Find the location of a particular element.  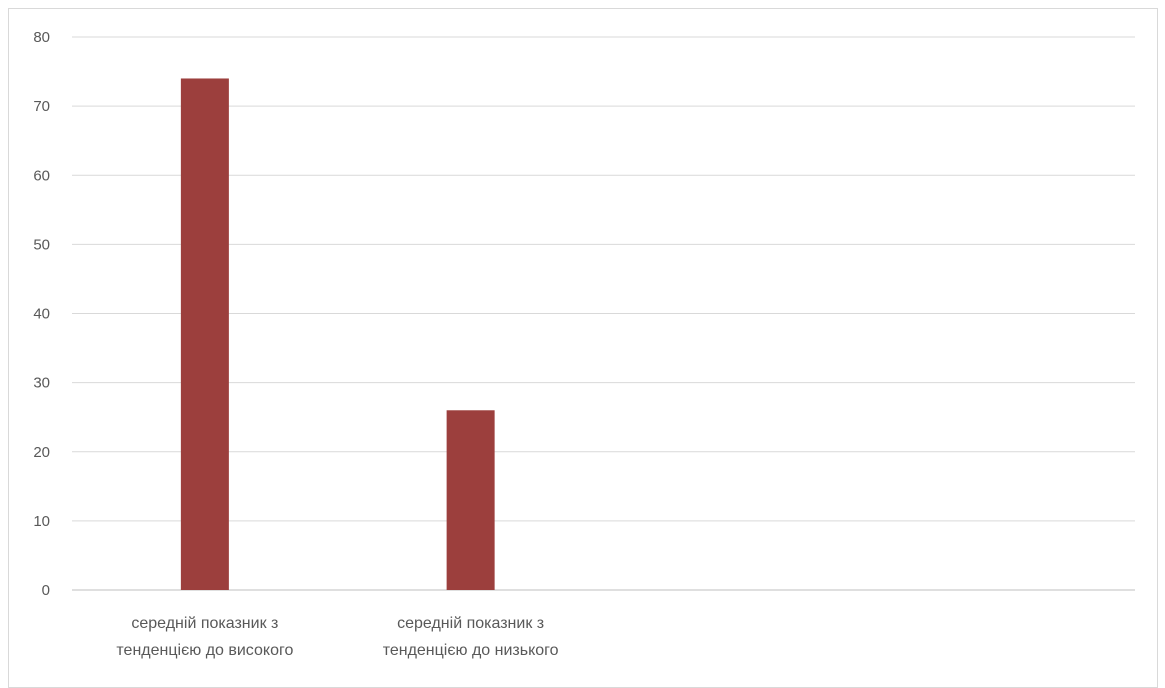

y-tick-label: 40 is located at coordinates (41, 314).